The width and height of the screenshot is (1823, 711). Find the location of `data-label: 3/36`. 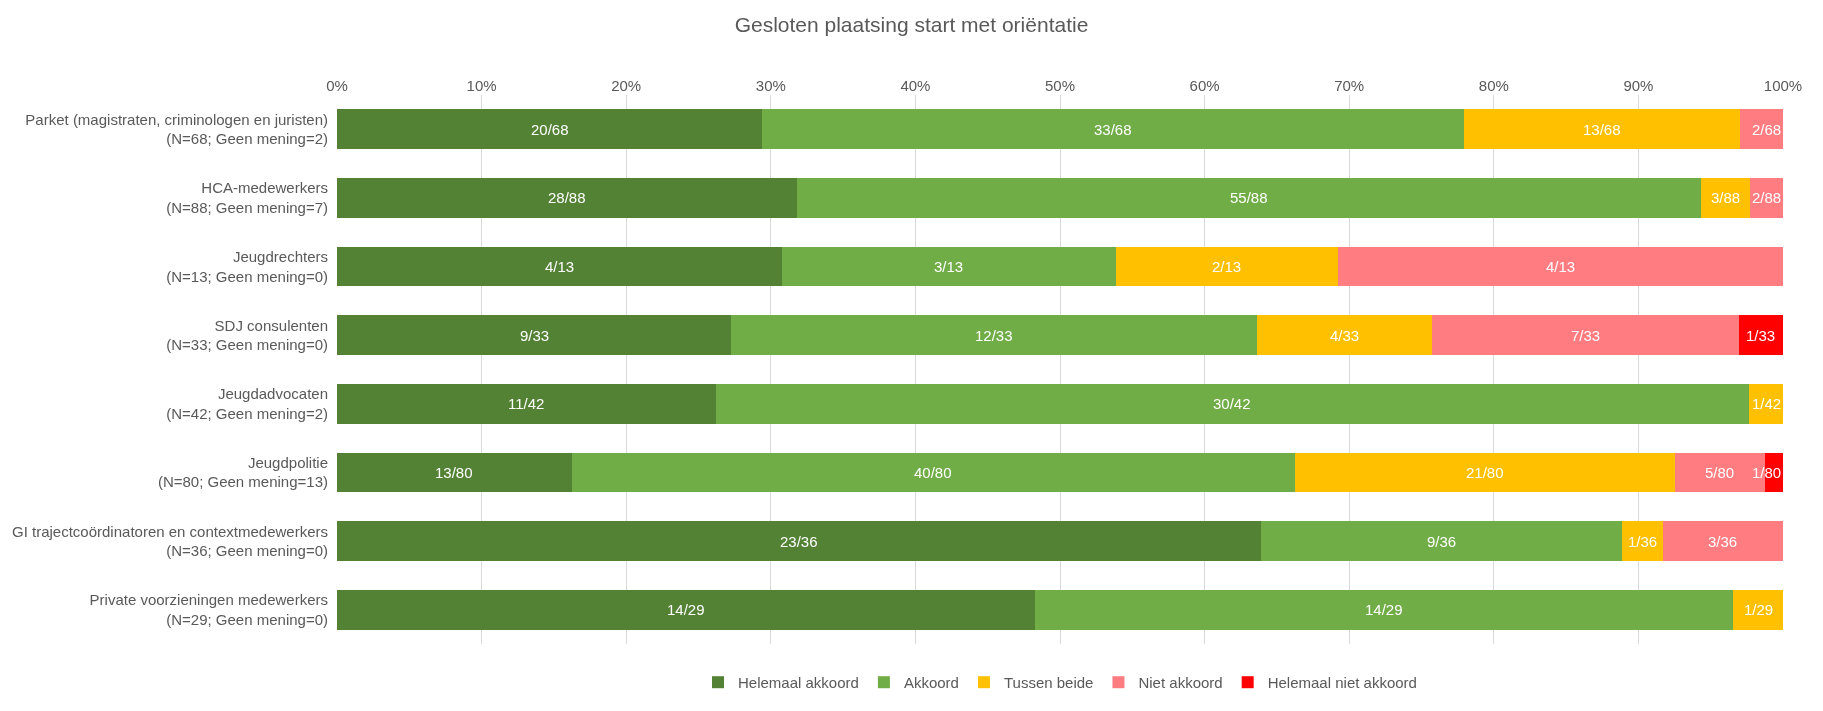

data-label: 3/36 is located at coordinates (1723, 541).